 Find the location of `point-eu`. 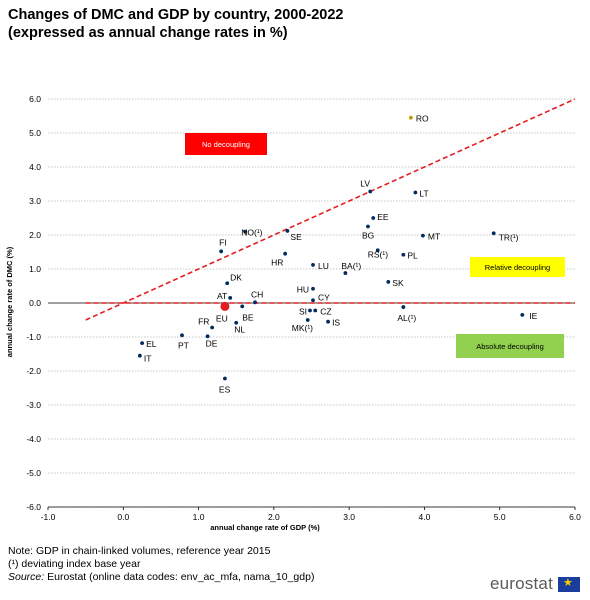

point-eu is located at coordinates (225, 306).